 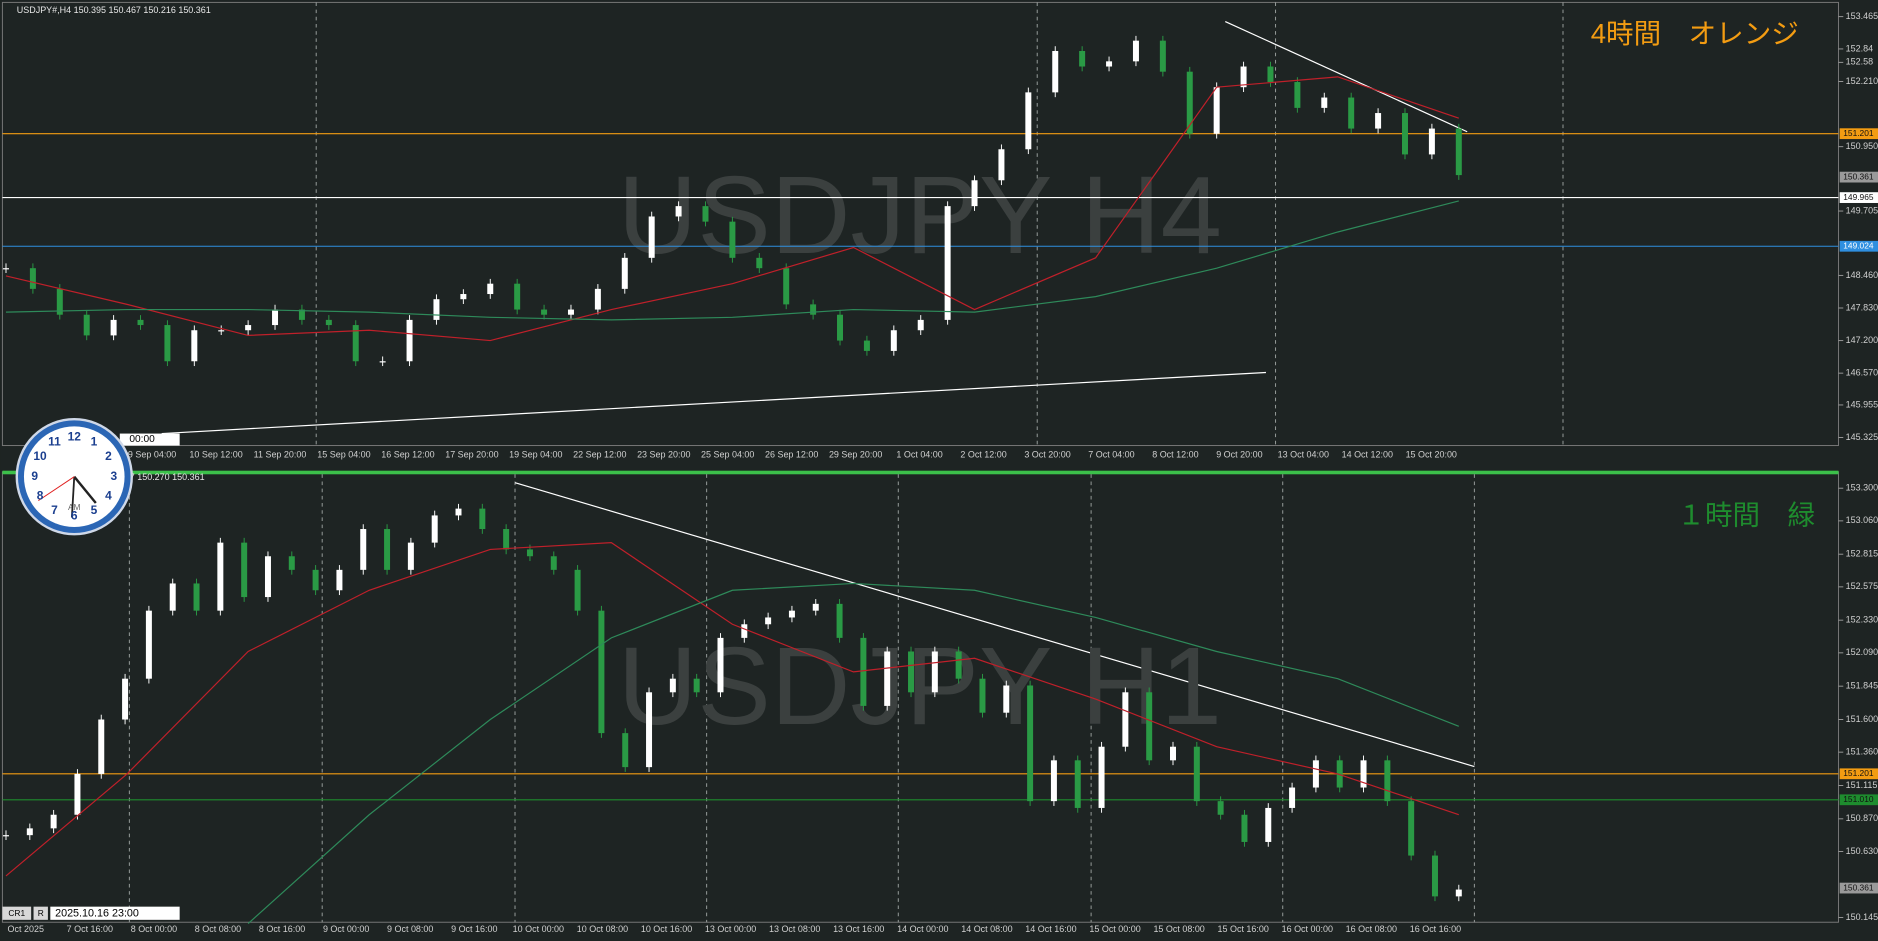 I want to click on x-tick-label: 16 Oct 08:00, so click(x=1371, y=929).